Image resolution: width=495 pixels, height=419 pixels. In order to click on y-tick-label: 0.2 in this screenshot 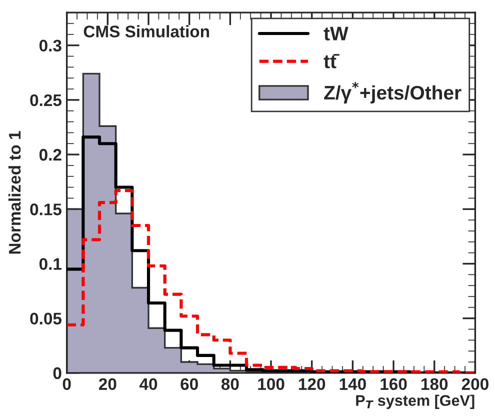, I will do `click(50, 154)`.